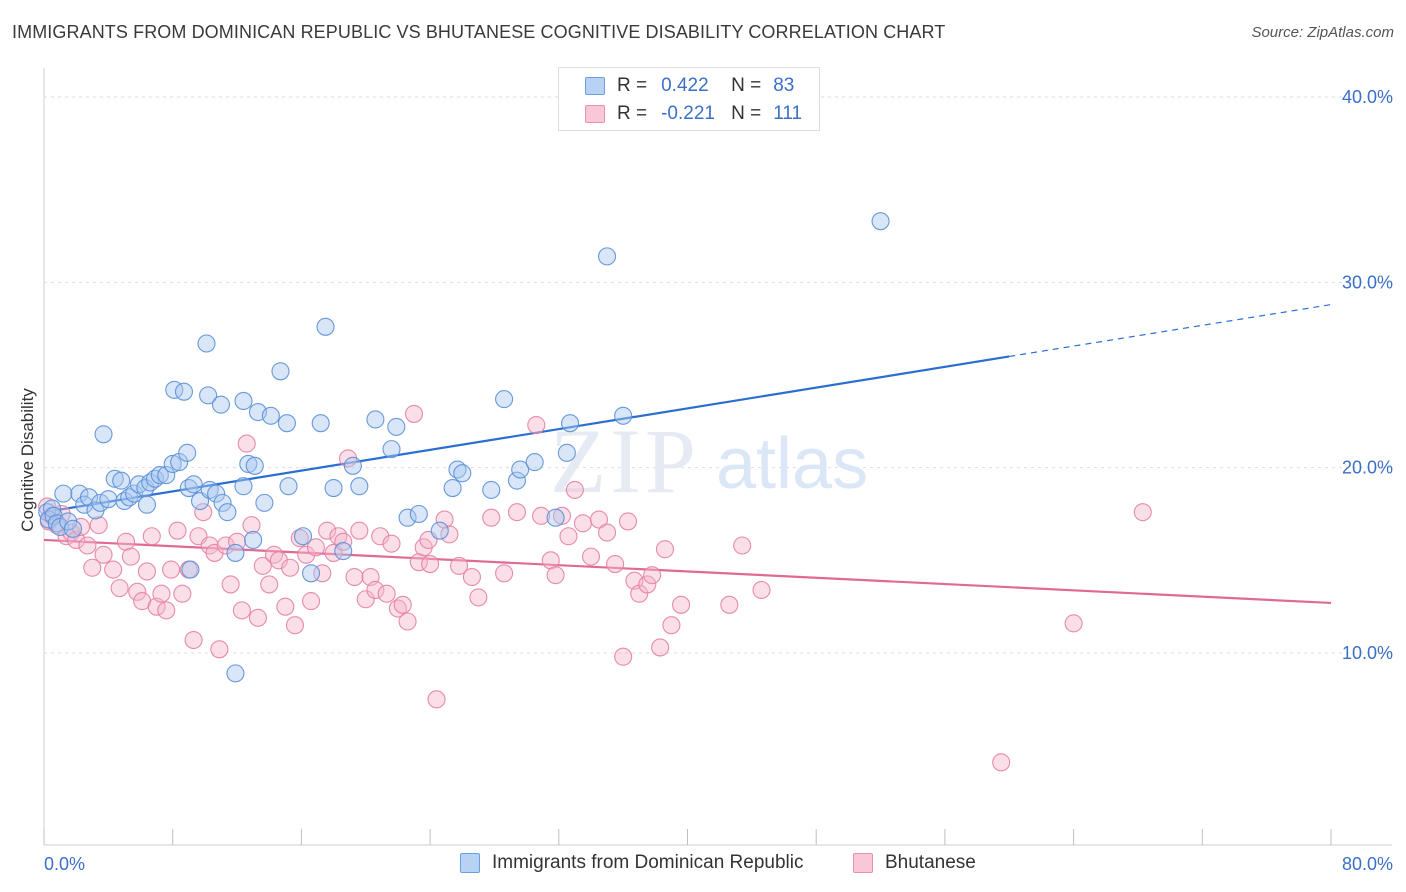 The width and height of the screenshot is (1406, 892). Describe the element at coordinates (648, 862) in the screenshot. I see `legend-label: Immigrants from Dominican Republic` at that location.